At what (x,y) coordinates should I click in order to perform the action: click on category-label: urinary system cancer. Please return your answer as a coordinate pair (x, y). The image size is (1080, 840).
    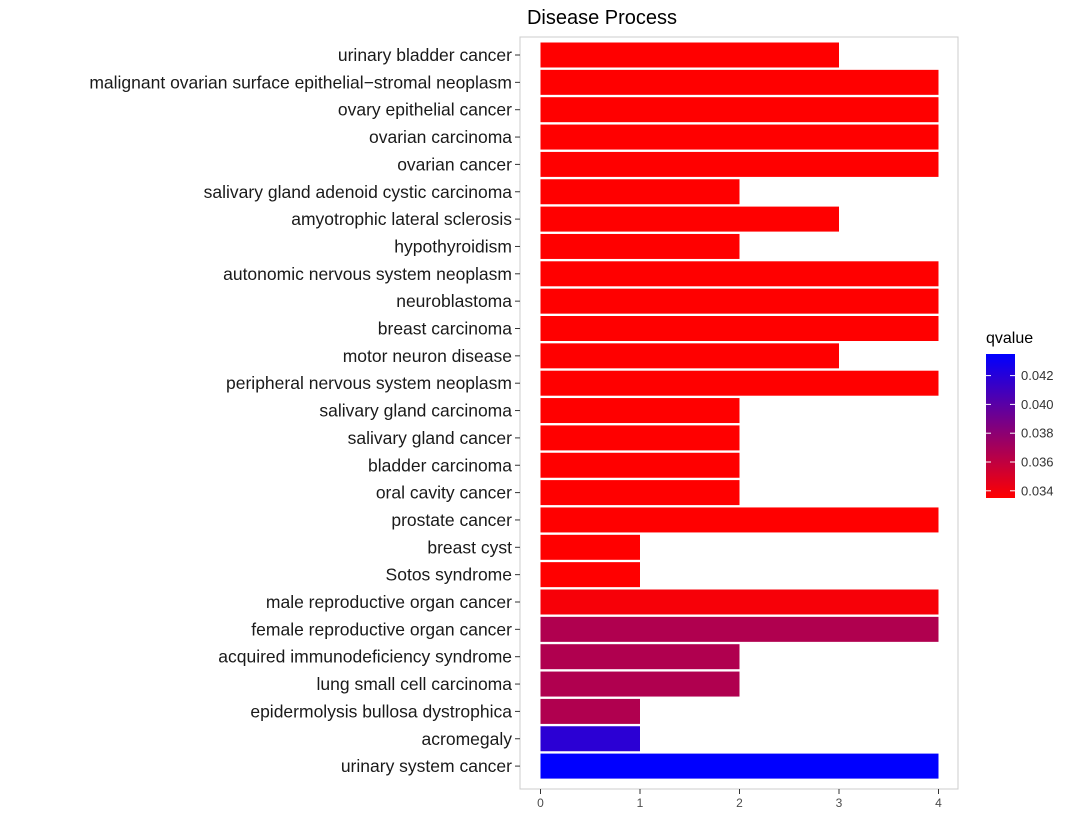
    Looking at the image, I should click on (426, 766).